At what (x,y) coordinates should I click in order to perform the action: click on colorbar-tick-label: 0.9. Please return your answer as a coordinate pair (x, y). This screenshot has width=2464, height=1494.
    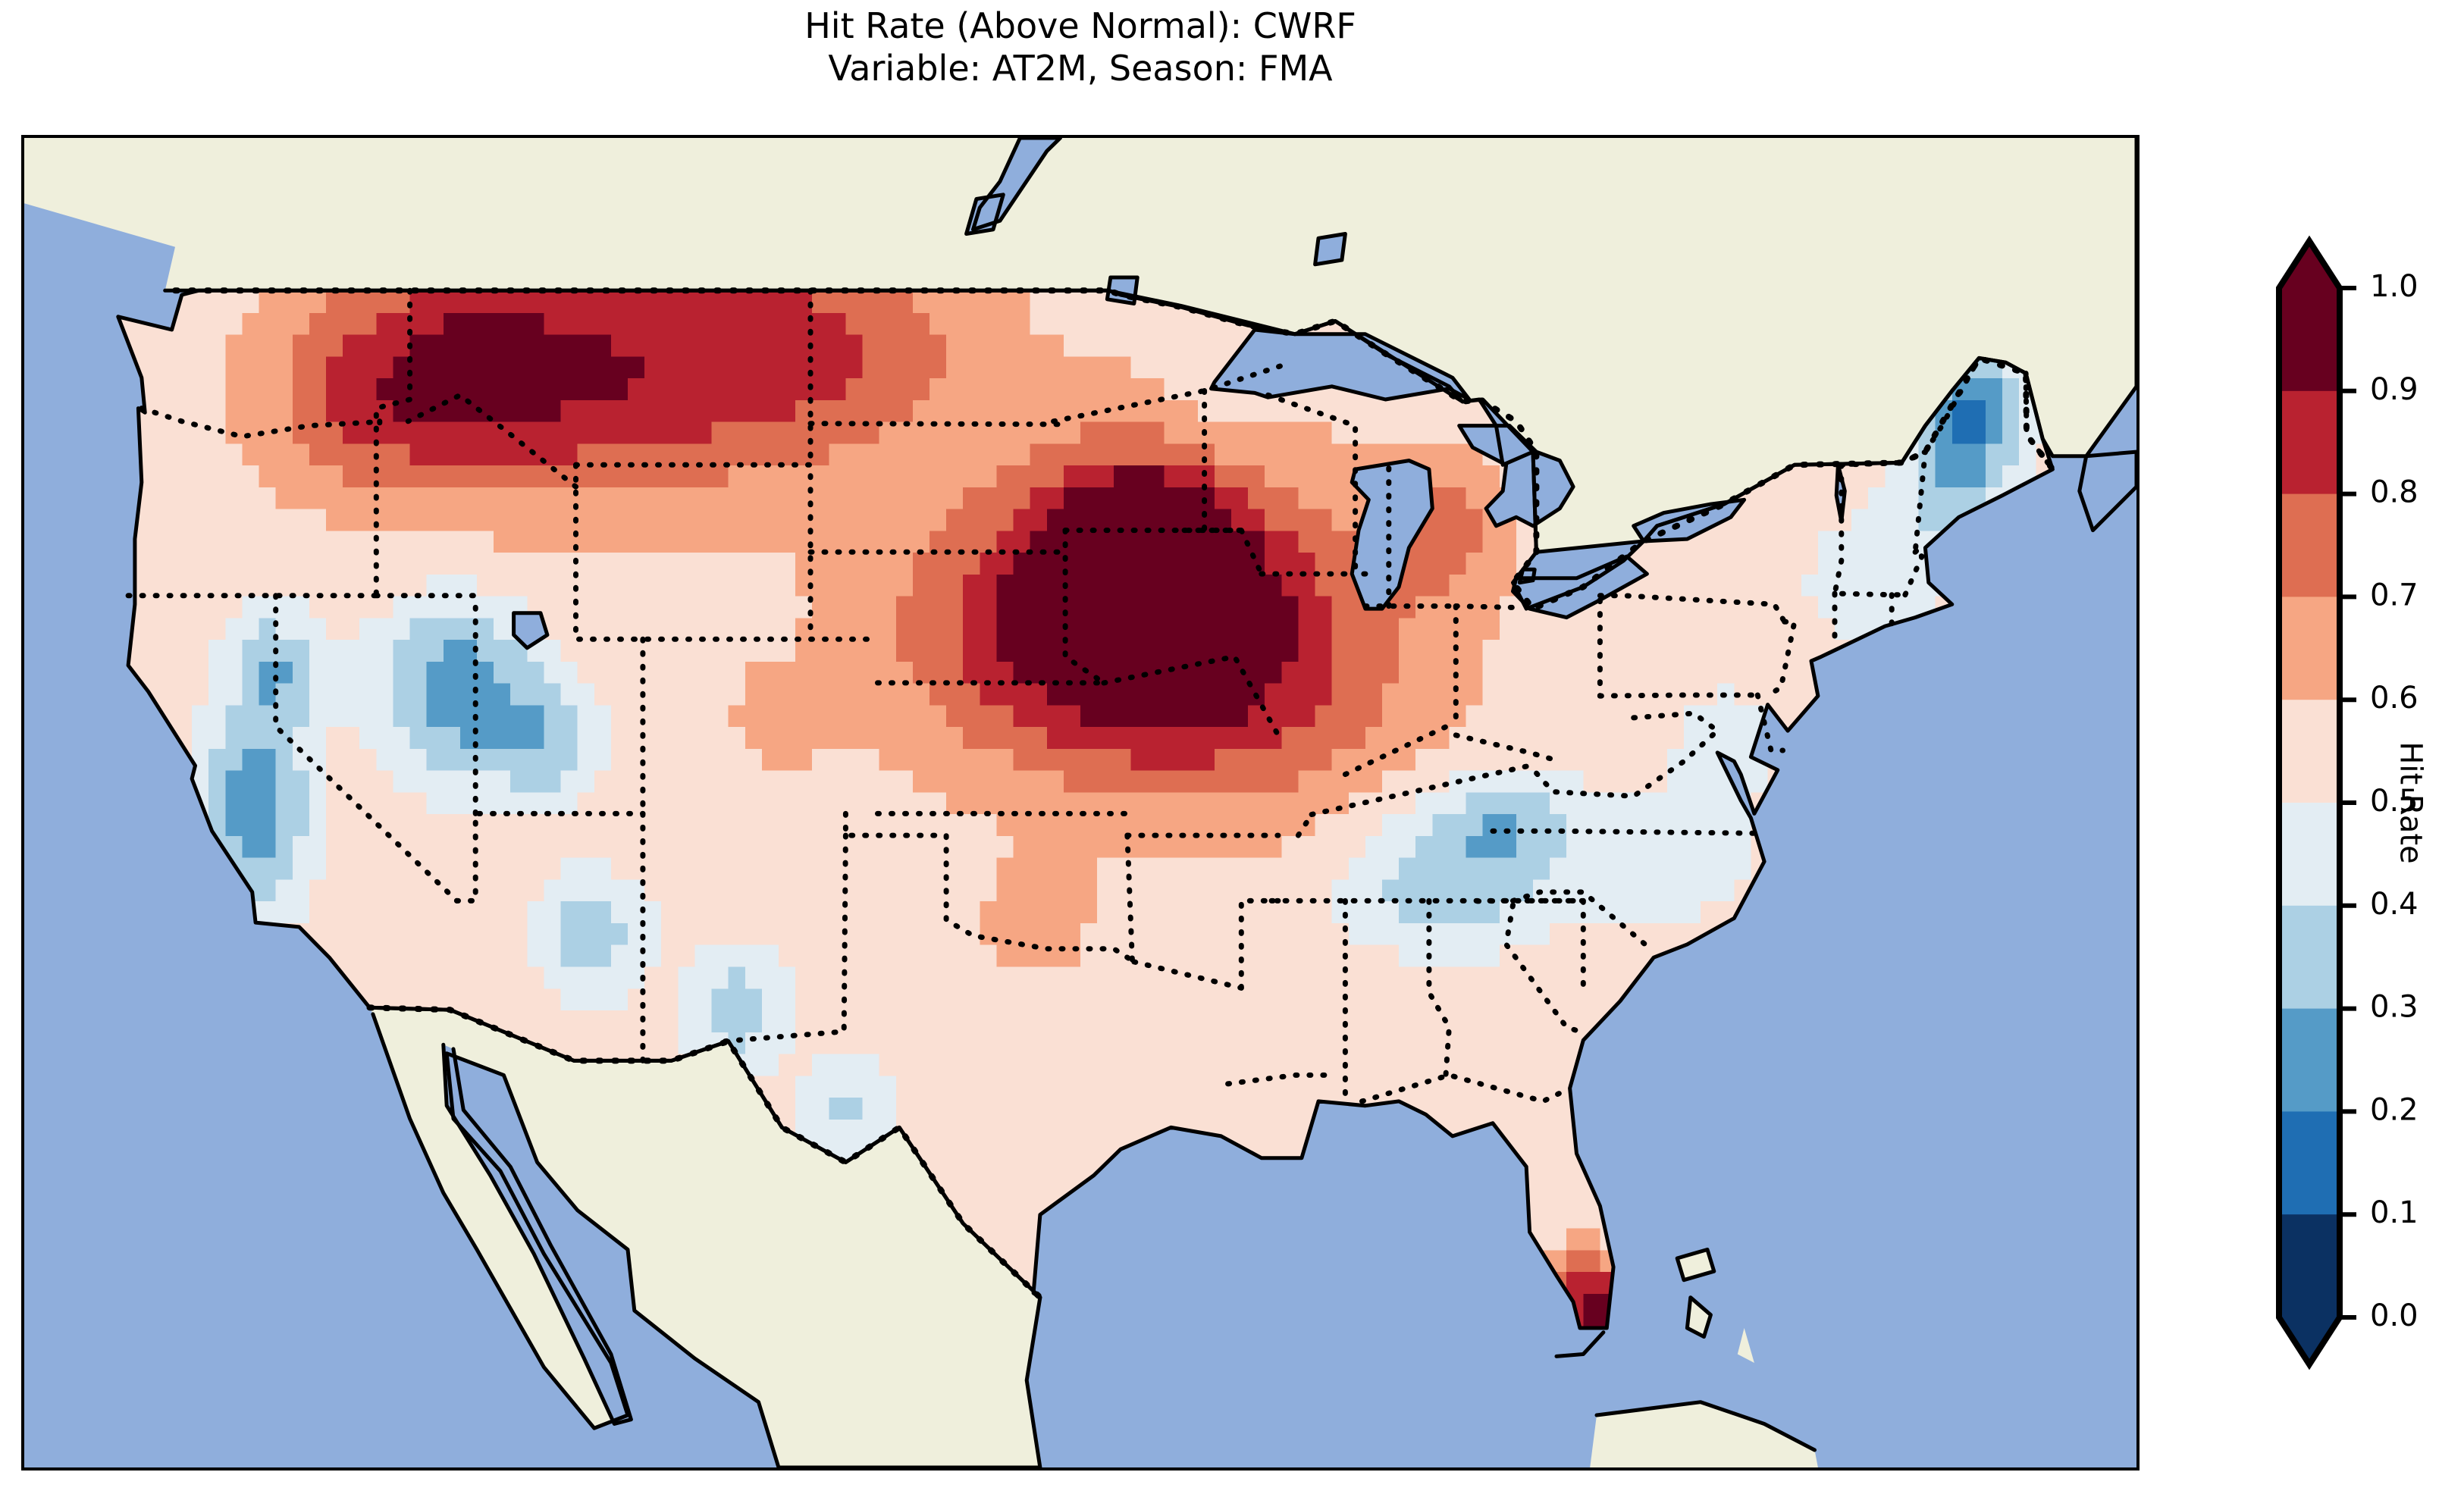
    Looking at the image, I should click on (2394, 389).